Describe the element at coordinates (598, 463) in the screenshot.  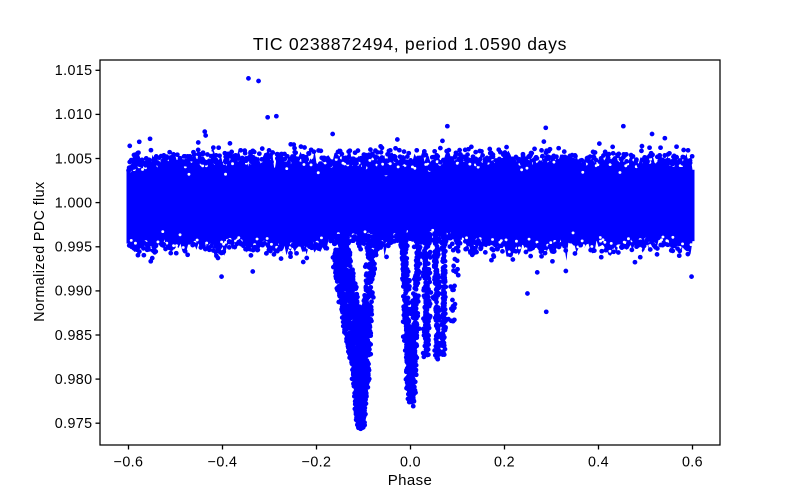
I see `svg-text: 0.4` at that location.